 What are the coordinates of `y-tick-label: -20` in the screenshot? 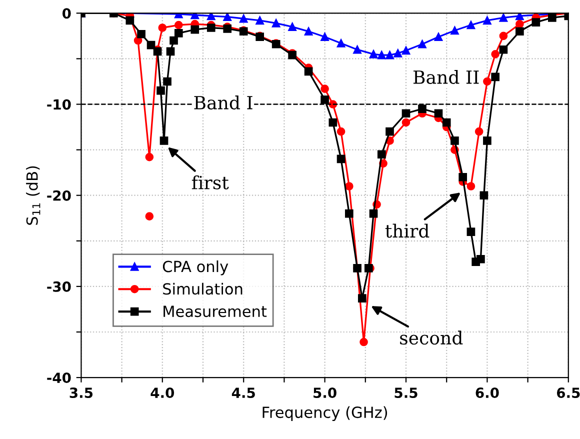 It's located at (59, 195).